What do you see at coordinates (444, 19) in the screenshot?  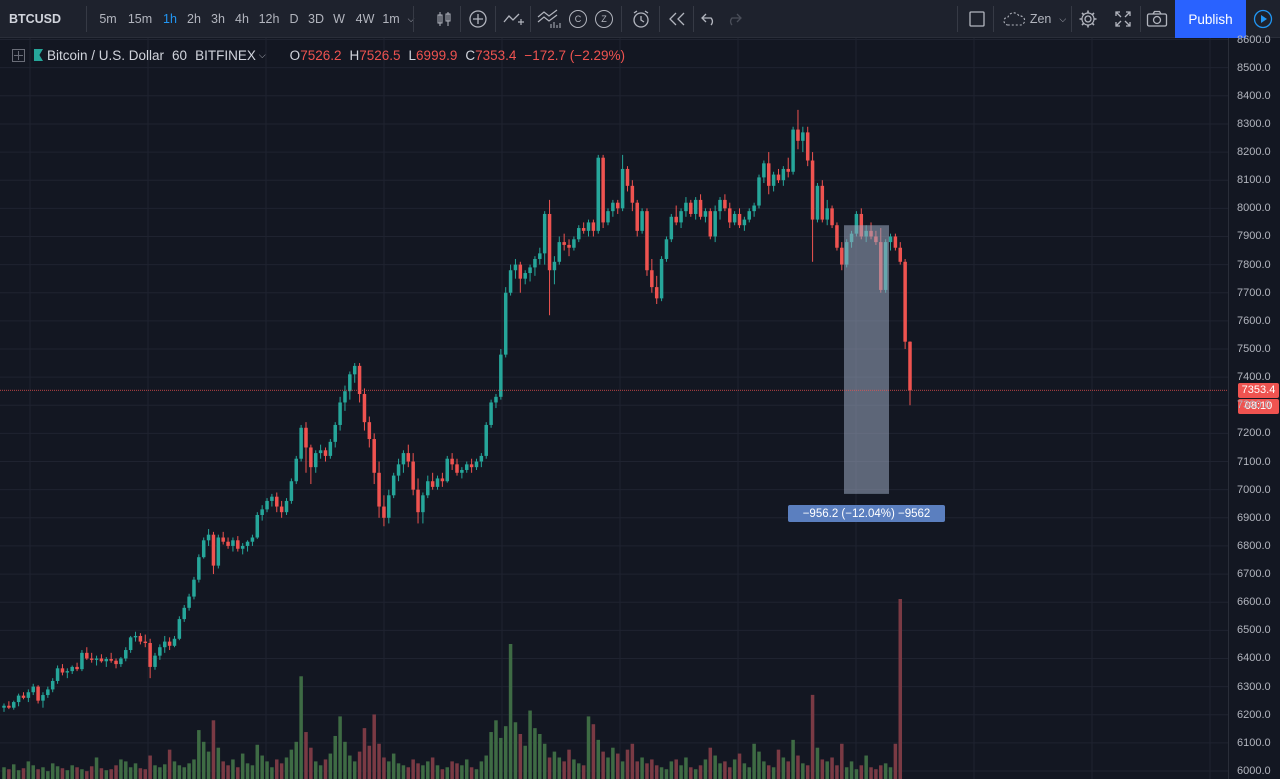 I see `candles-chart-type-icon` at bounding box center [444, 19].